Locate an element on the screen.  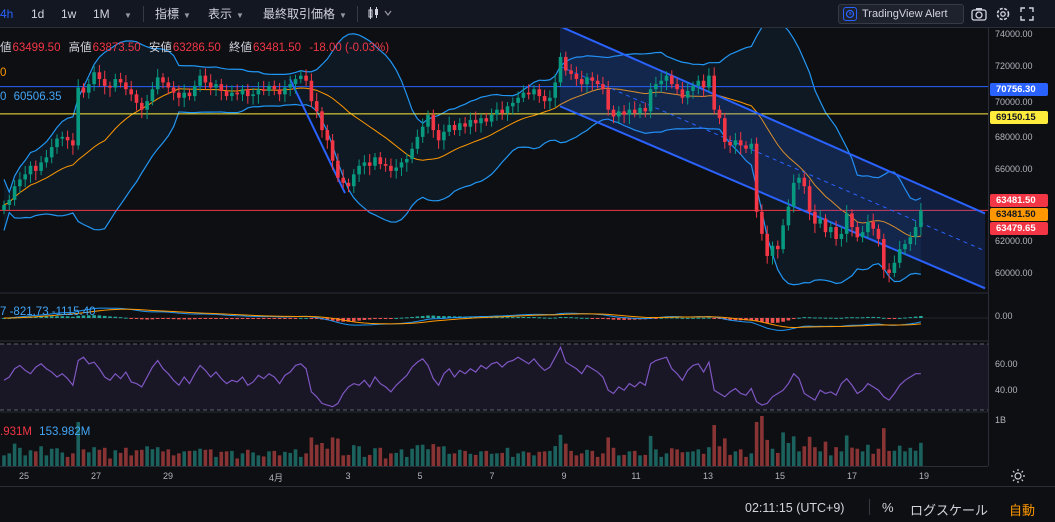
chevron-down-icon: ▼ is located at coordinates (187, 15).